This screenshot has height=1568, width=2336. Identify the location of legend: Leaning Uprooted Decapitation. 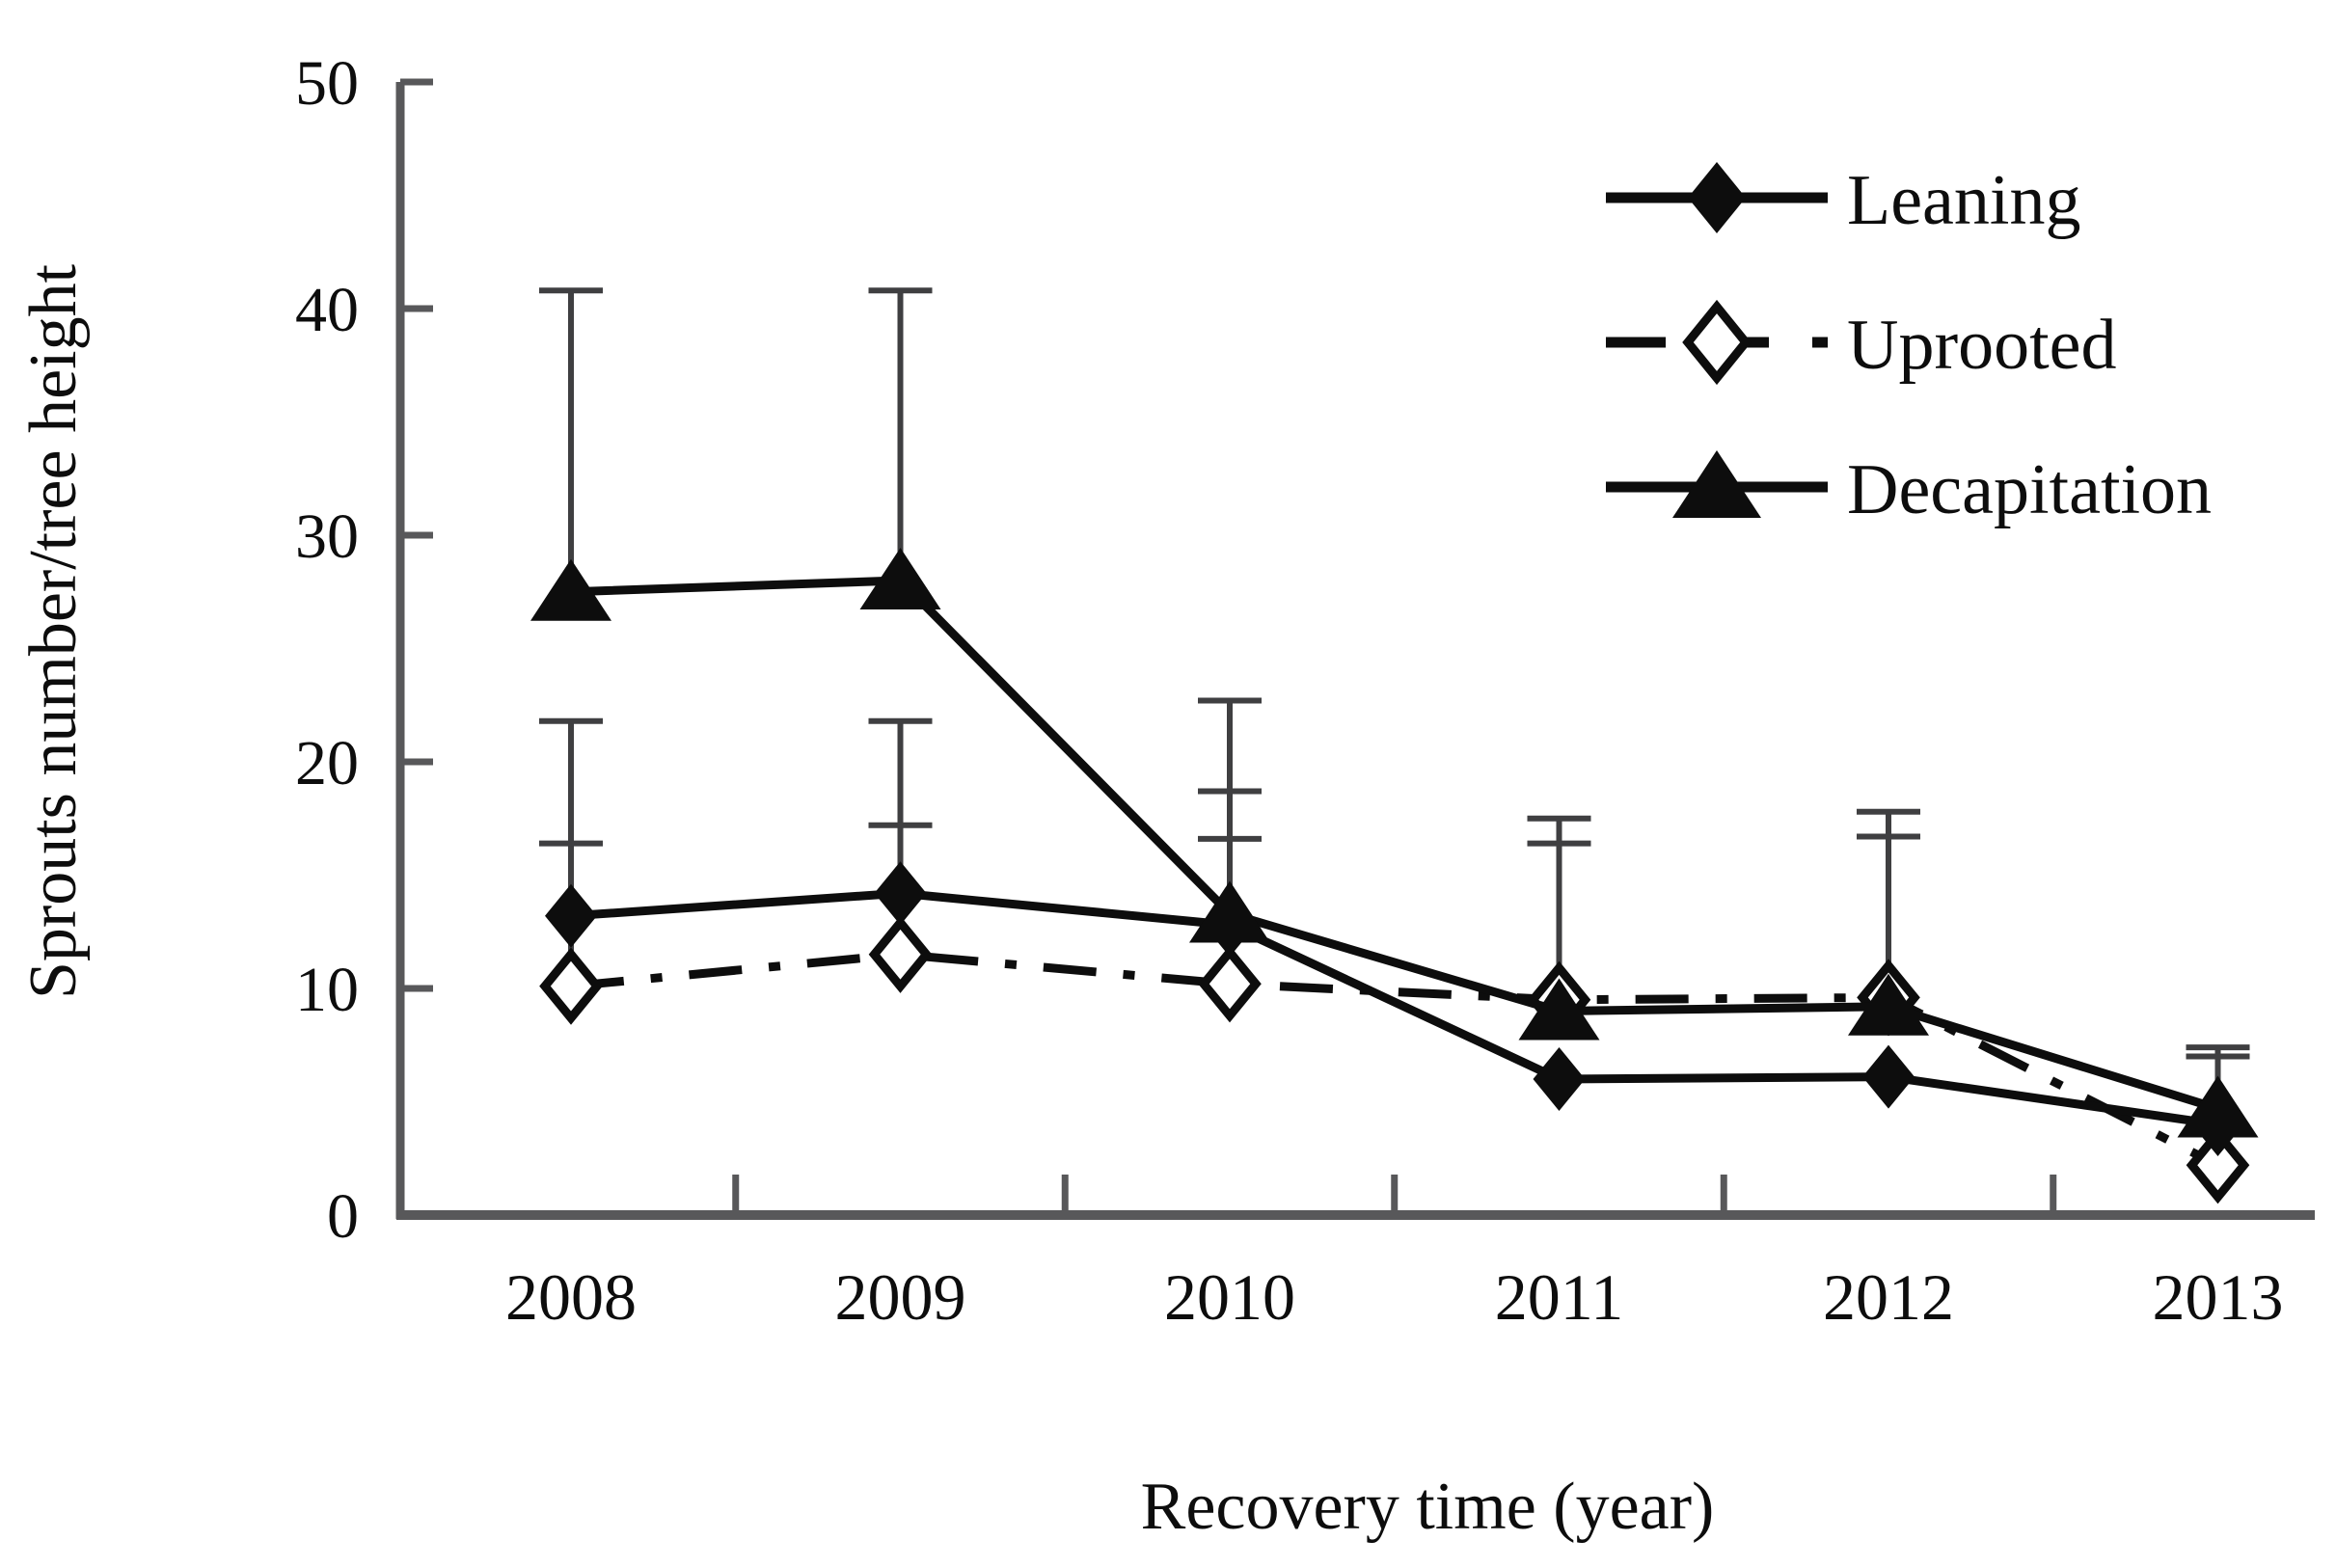
(1909, 345).